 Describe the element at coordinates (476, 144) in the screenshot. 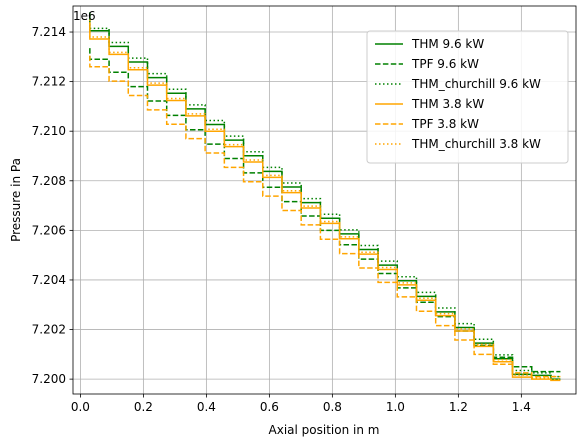

I see `legend-label: THM_churchill 3.8 kW` at that location.